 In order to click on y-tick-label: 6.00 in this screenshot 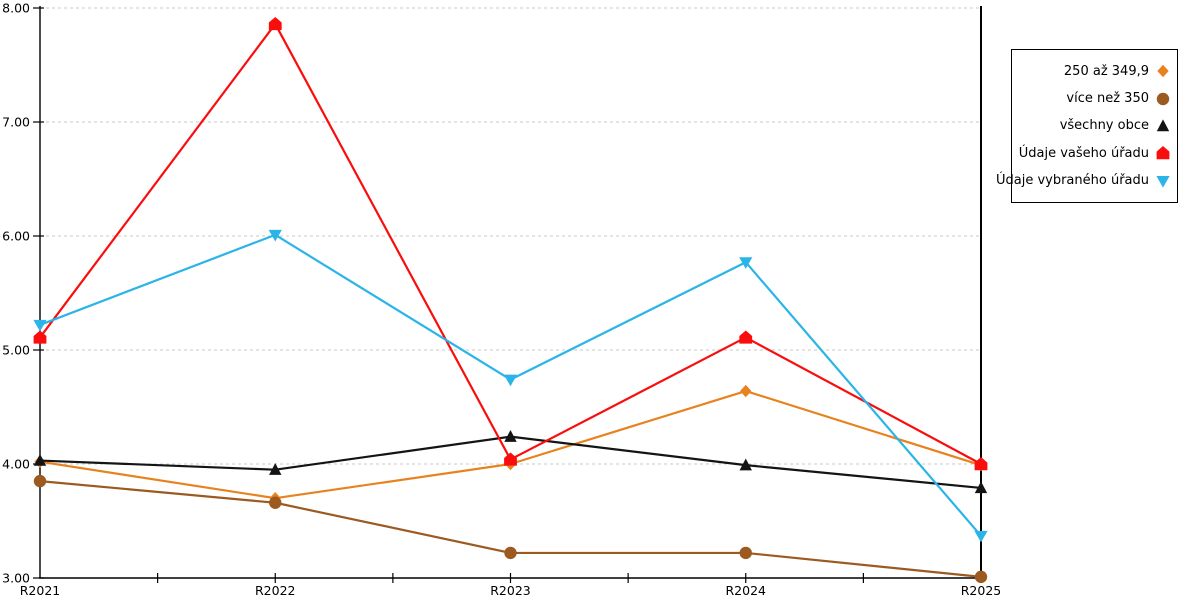, I will do `click(16, 236)`.